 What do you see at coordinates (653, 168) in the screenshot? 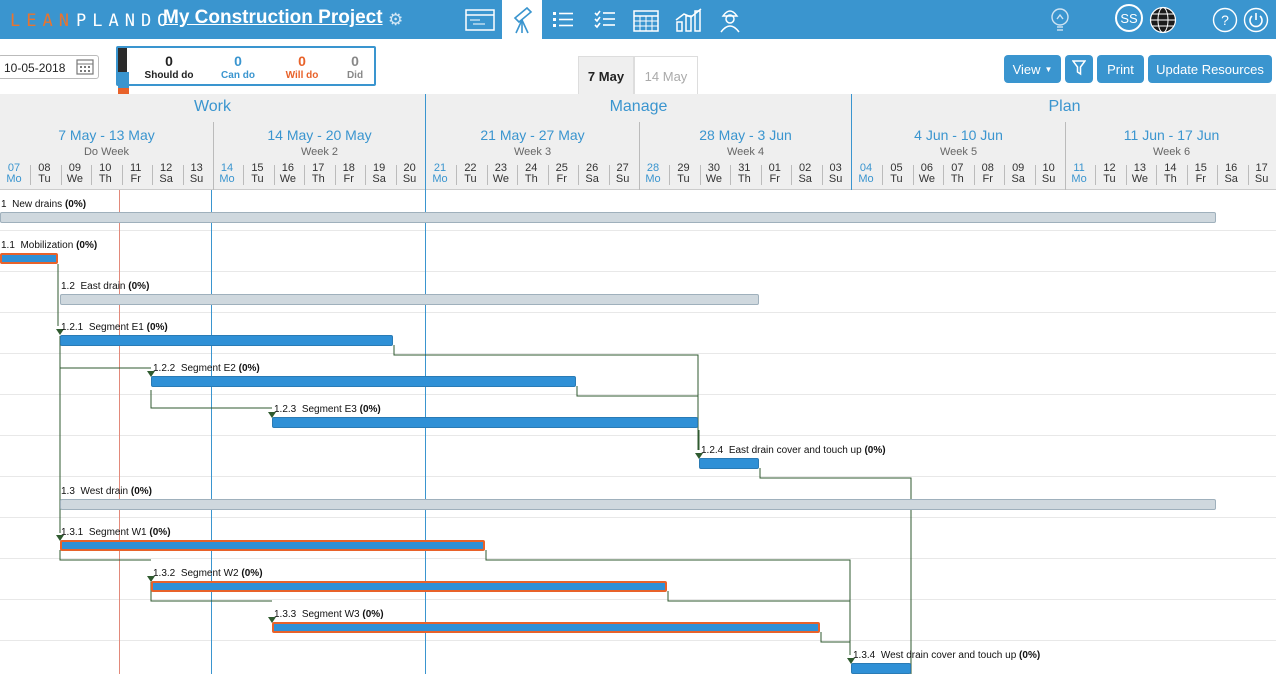
I see `day-number: 28` at bounding box center [653, 168].